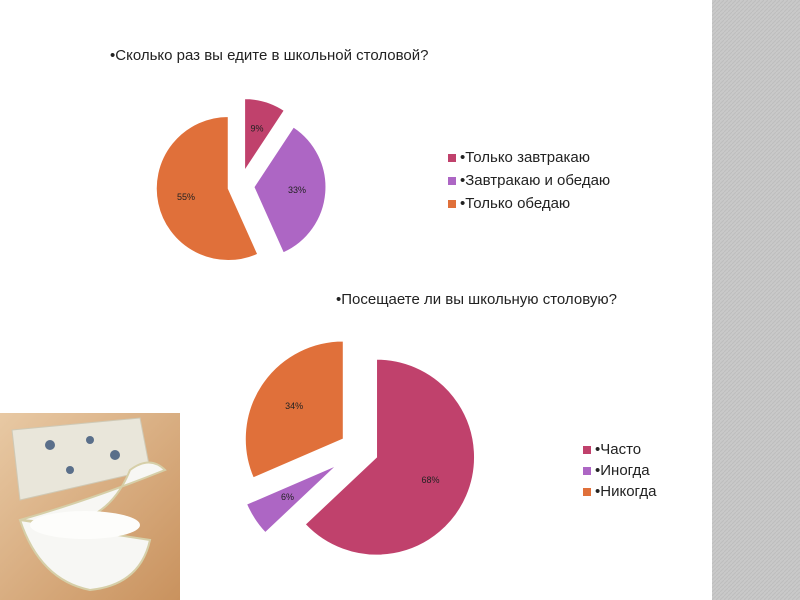 Image resolution: width=800 pixels, height=600 pixels. What do you see at coordinates (90, 506) in the screenshot?
I see `photo` at bounding box center [90, 506].